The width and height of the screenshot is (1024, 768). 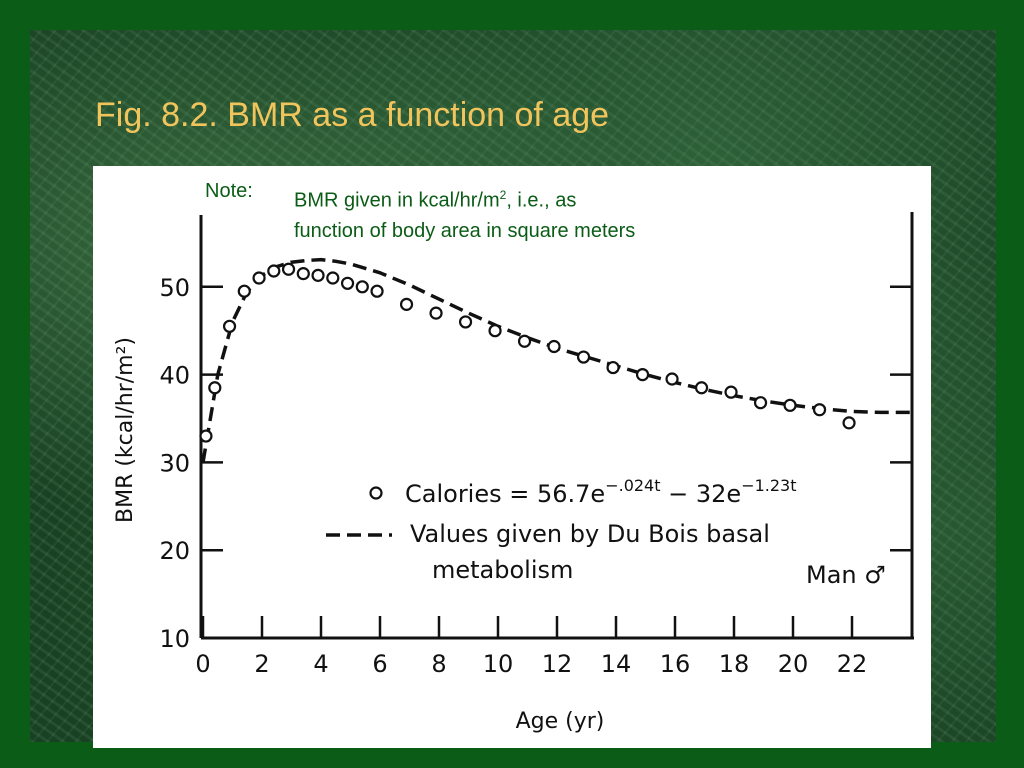 I want to click on note-line1-sup: 2, so click(x=503, y=195).